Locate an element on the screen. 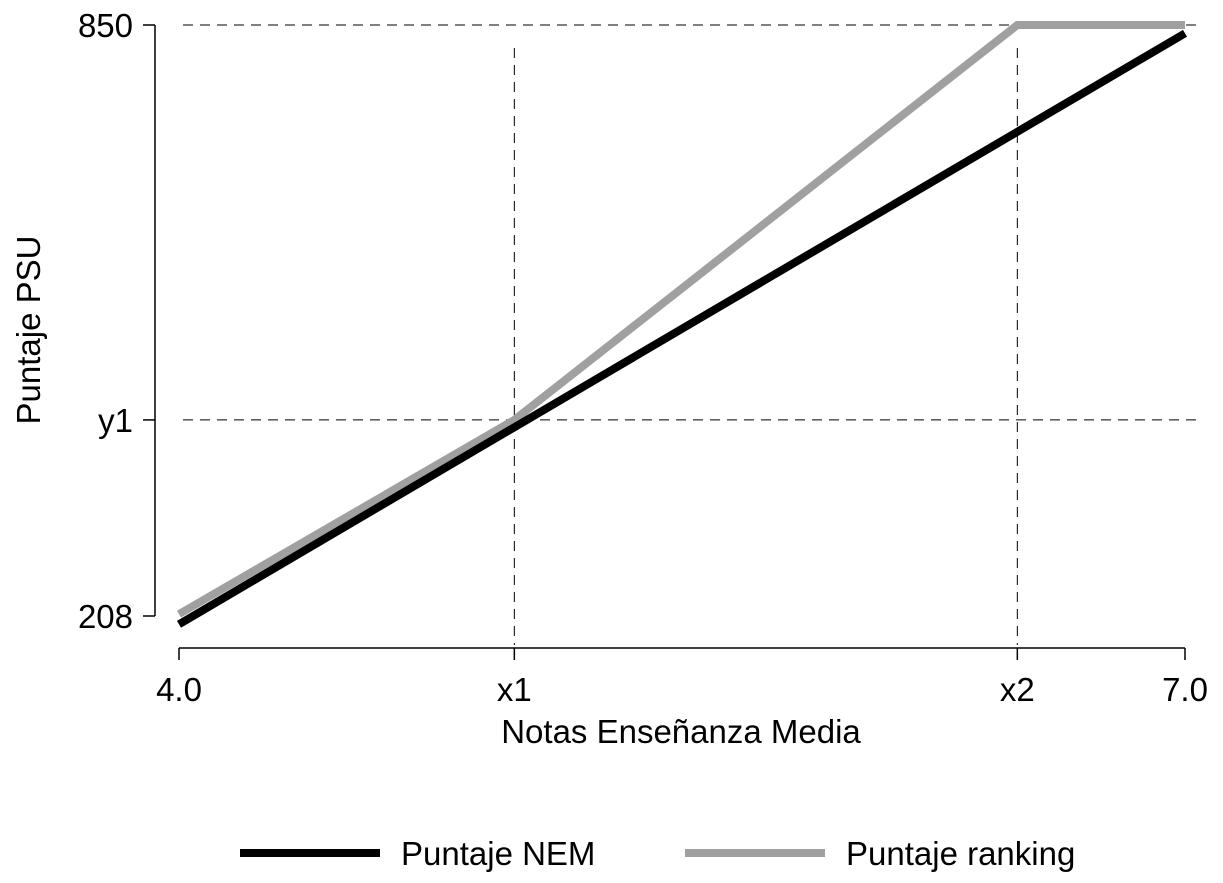 The height and width of the screenshot is (883, 1223). y-tick-label: 208 is located at coordinates (105, 616).